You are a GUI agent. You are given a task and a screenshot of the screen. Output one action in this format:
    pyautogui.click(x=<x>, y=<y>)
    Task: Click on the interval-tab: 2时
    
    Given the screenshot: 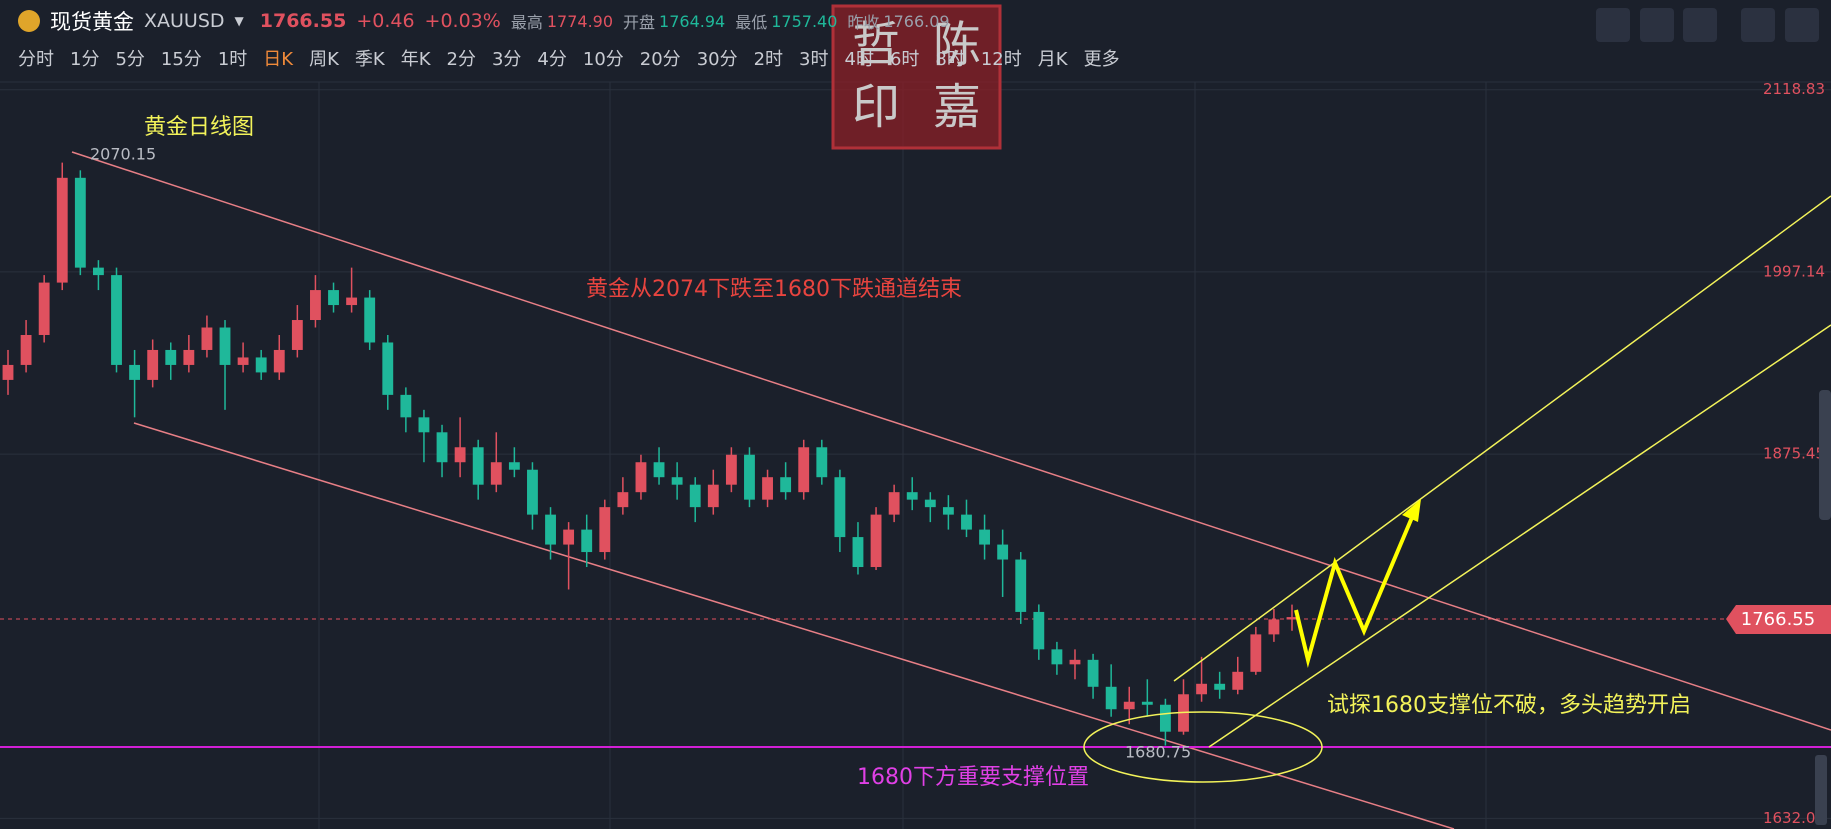 What is the action you would take?
    pyautogui.click(x=768, y=59)
    